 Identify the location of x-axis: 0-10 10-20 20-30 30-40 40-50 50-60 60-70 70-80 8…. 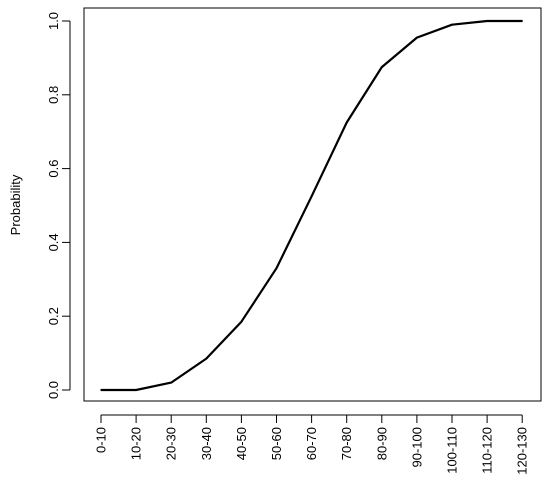
(312, 444).